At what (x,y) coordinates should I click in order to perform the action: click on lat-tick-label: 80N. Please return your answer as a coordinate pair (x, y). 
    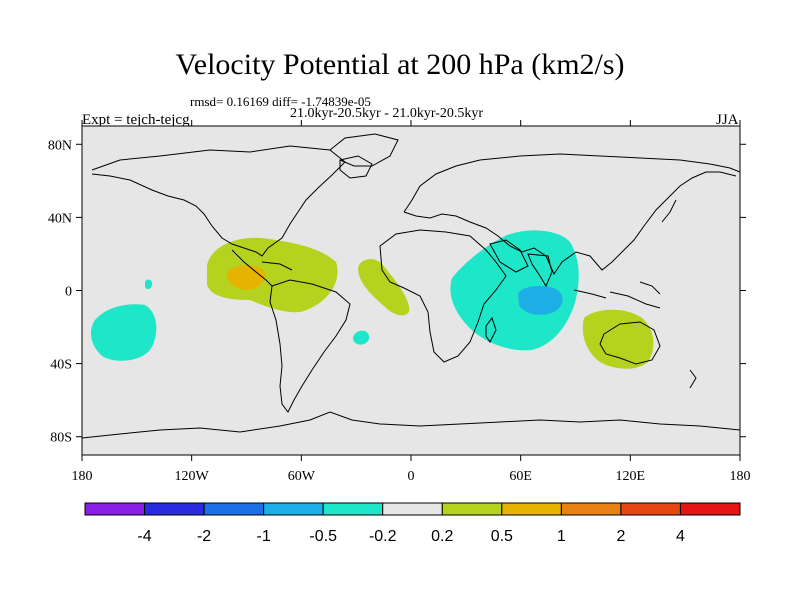
    Looking at the image, I should click on (60, 145).